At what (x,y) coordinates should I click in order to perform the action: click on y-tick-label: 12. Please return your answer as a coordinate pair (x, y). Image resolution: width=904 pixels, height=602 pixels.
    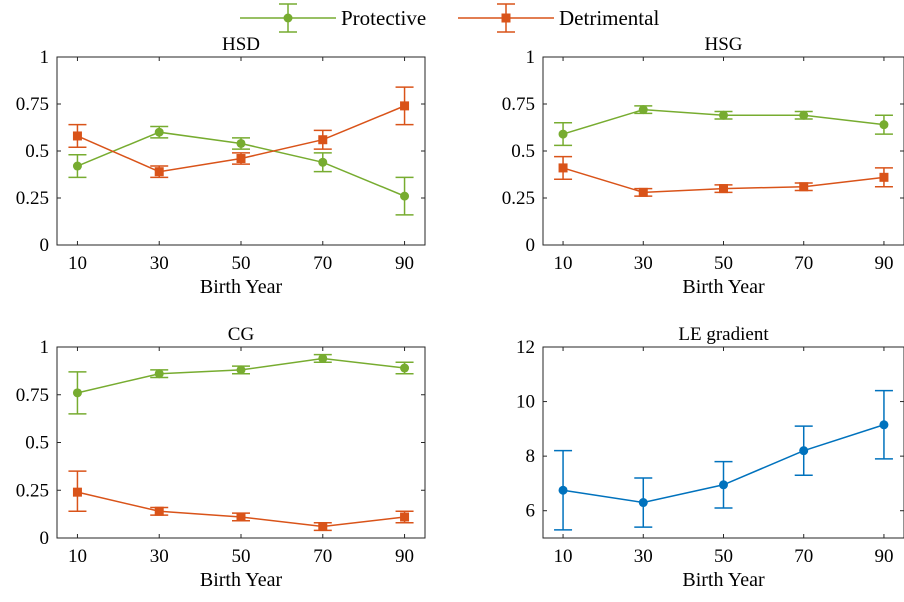
    Looking at the image, I should click on (525, 347).